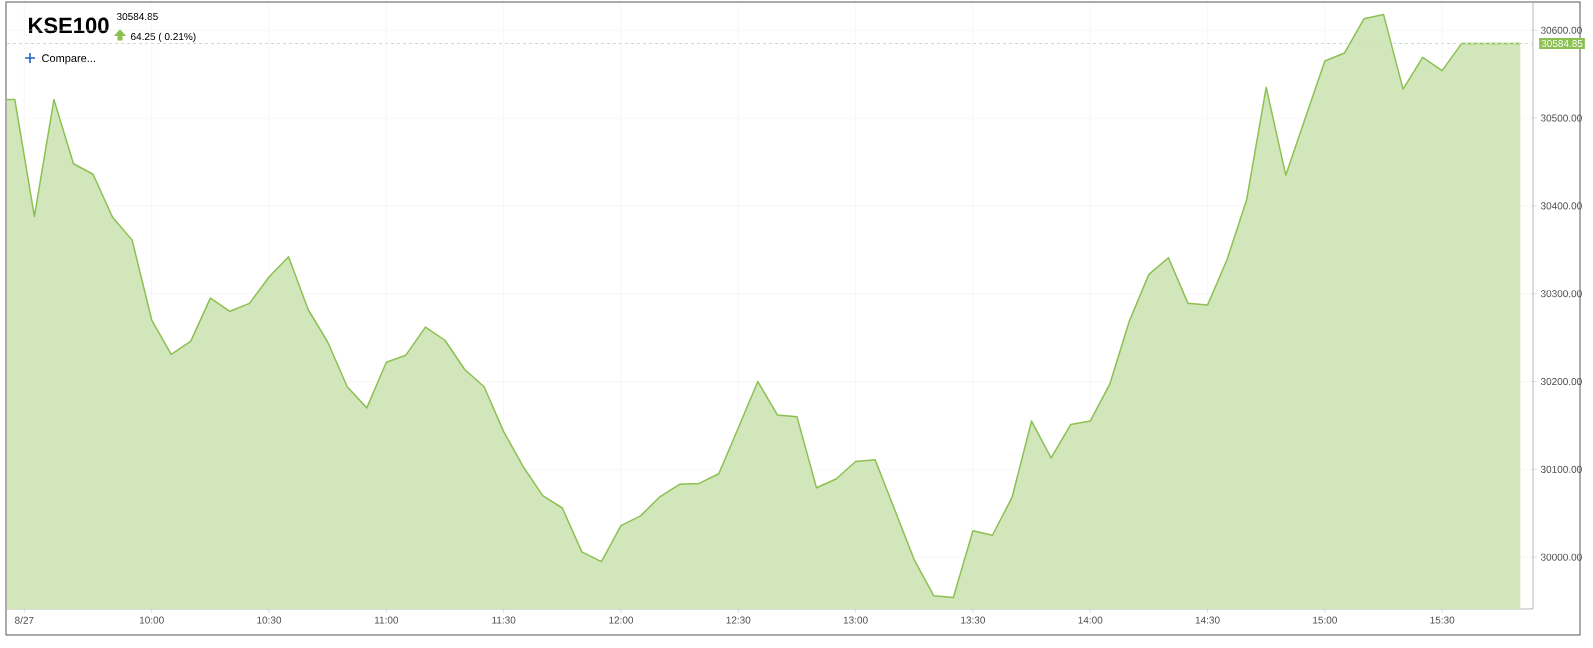  What do you see at coordinates (163, 37) in the screenshot?
I see `annotation: 64.25 ( 0.21%)` at bounding box center [163, 37].